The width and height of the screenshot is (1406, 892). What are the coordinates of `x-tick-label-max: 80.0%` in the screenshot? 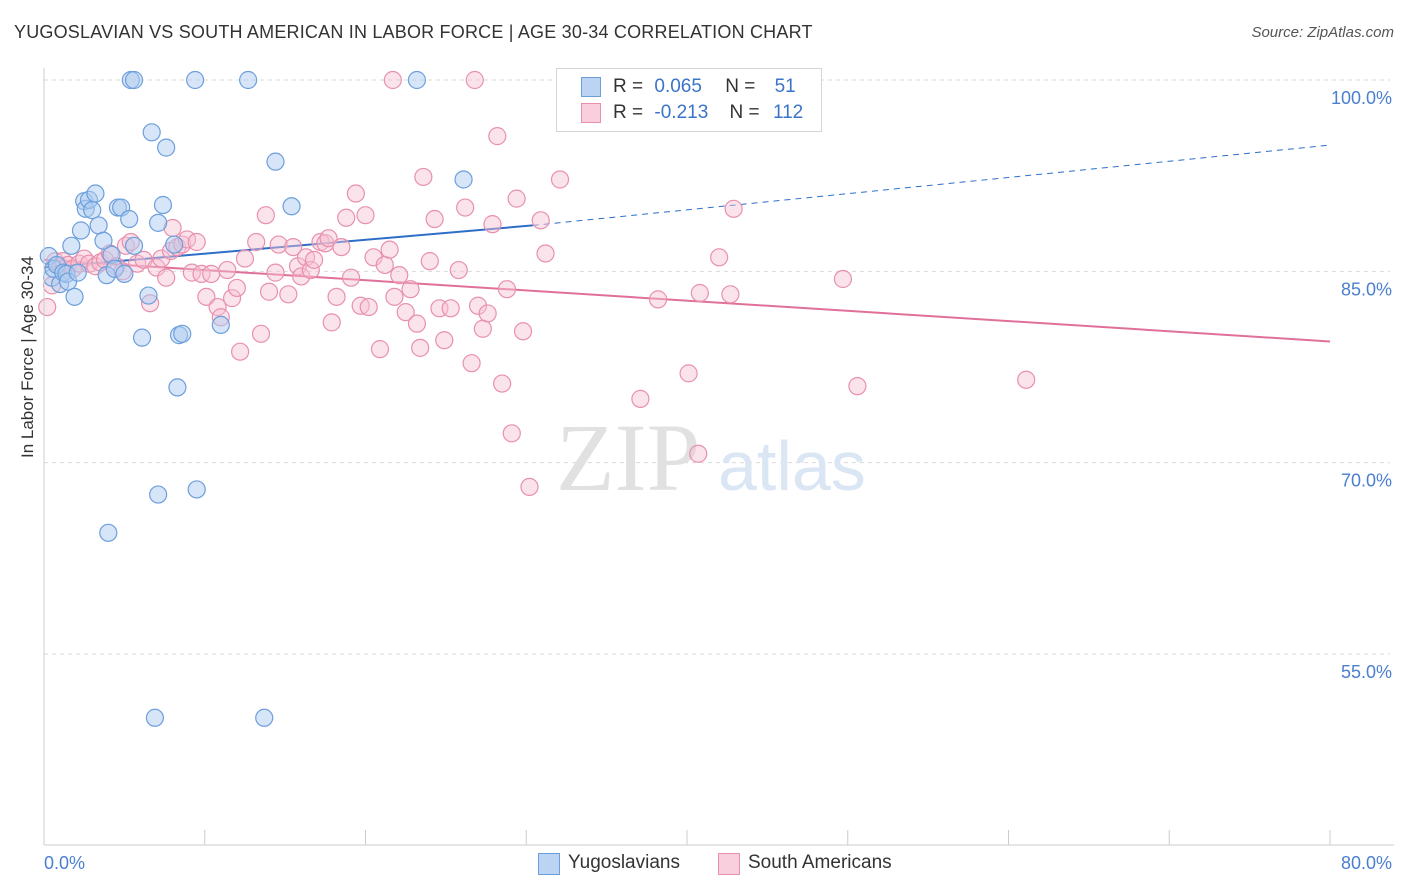 It's located at (1366, 863).